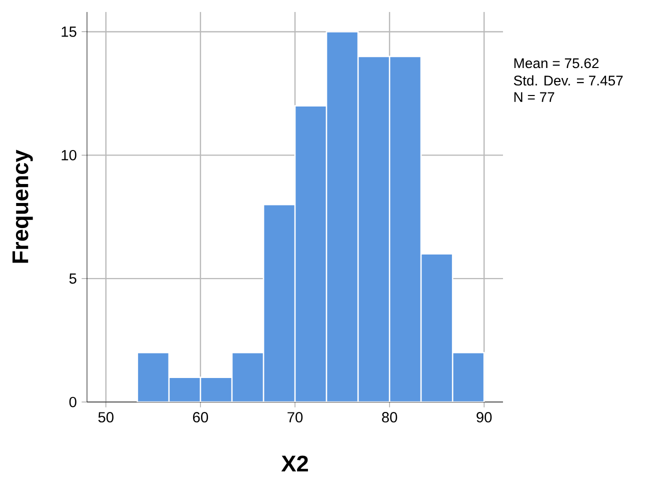 The width and height of the screenshot is (646, 500). Describe the element at coordinates (484, 417) in the screenshot. I see `x-tick-label: 90` at that location.